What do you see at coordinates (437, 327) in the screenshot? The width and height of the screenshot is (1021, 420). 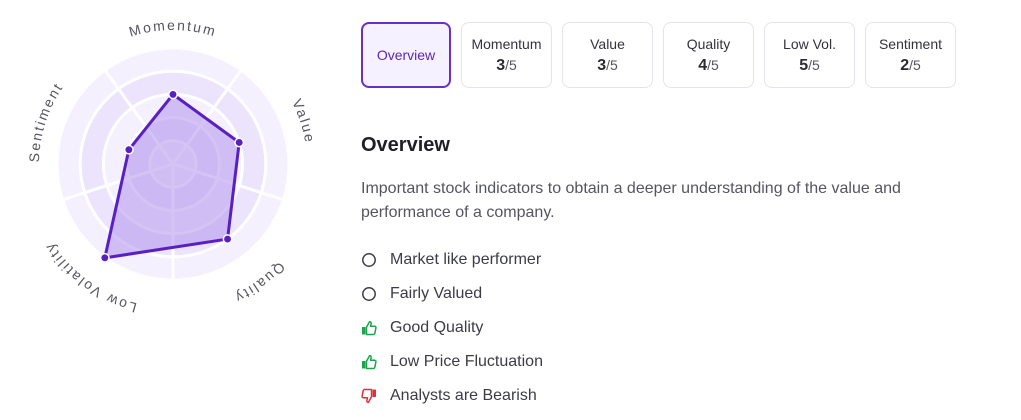 I see `indicator-text: Good Quality` at bounding box center [437, 327].